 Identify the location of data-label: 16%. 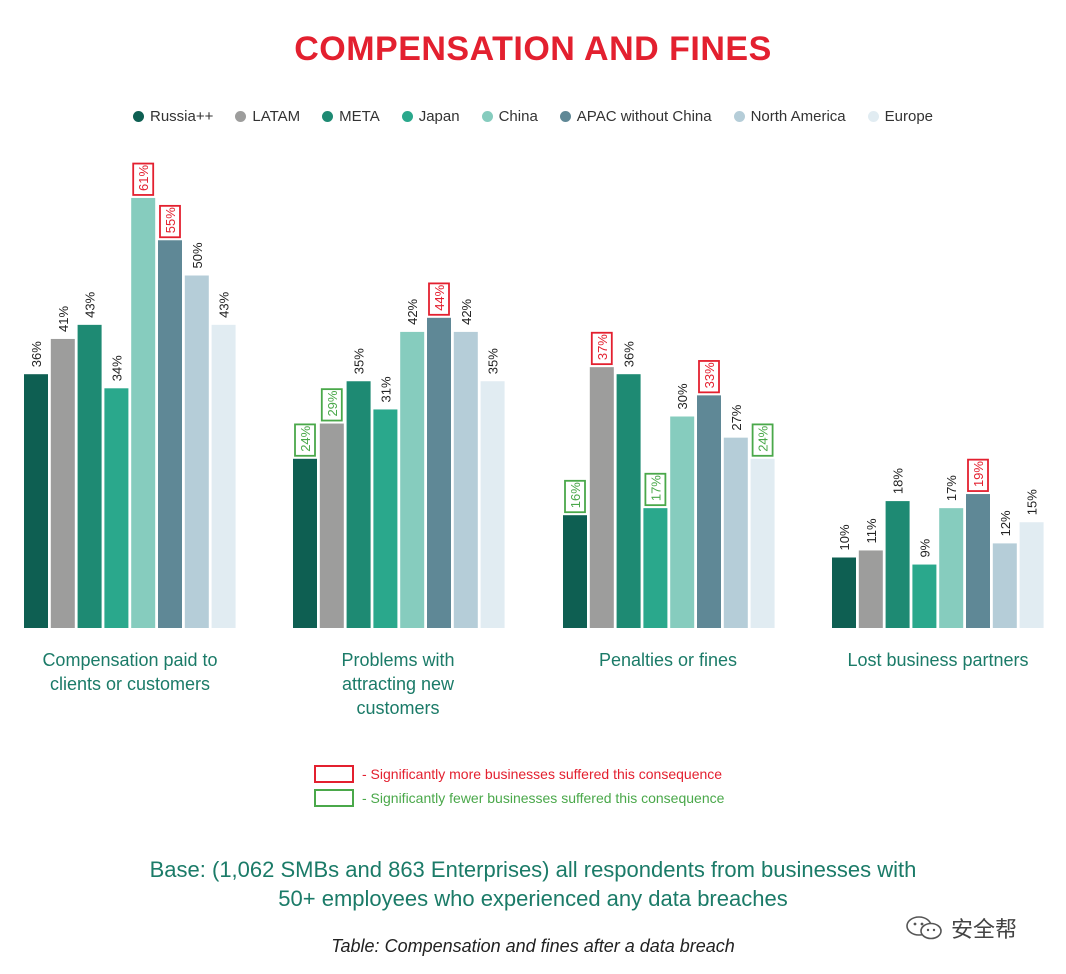
(575, 495).